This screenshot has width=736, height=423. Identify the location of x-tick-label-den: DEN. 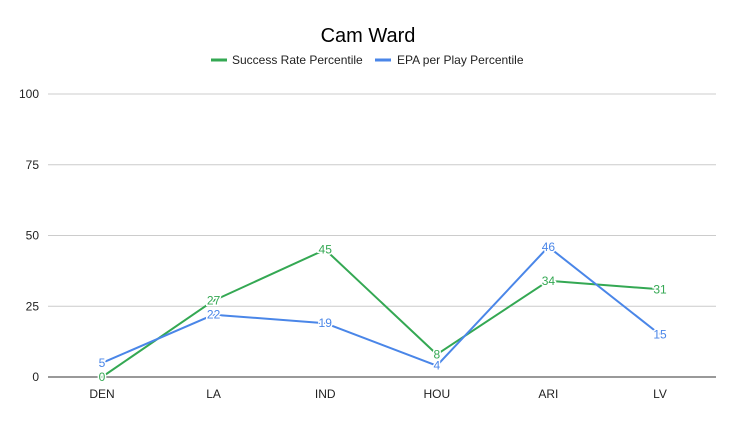
(101, 394).